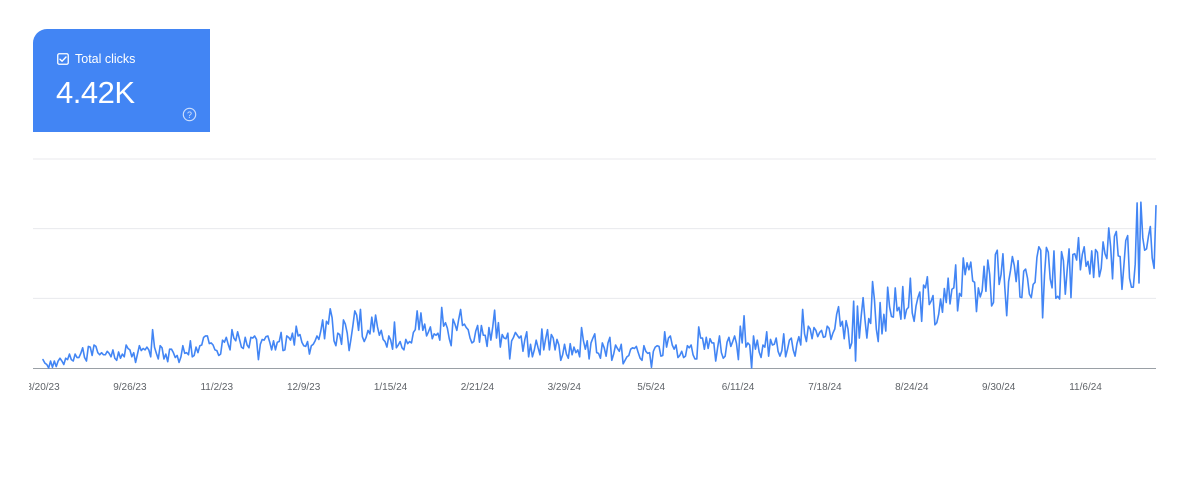 This screenshot has height=500, width=1197. I want to click on x-tick-label: 1/15/24, so click(391, 387).